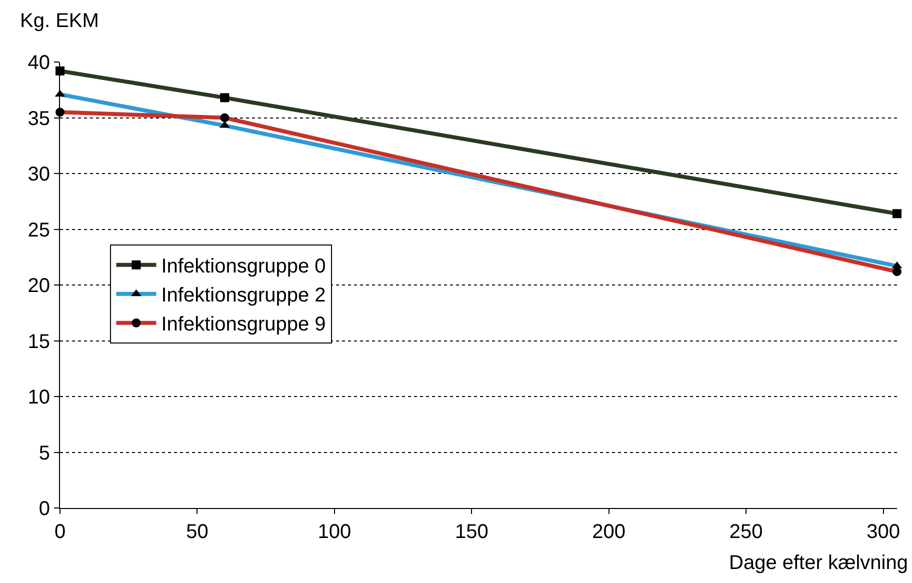  I want to click on y-tick-label: 35, so click(39, 119).